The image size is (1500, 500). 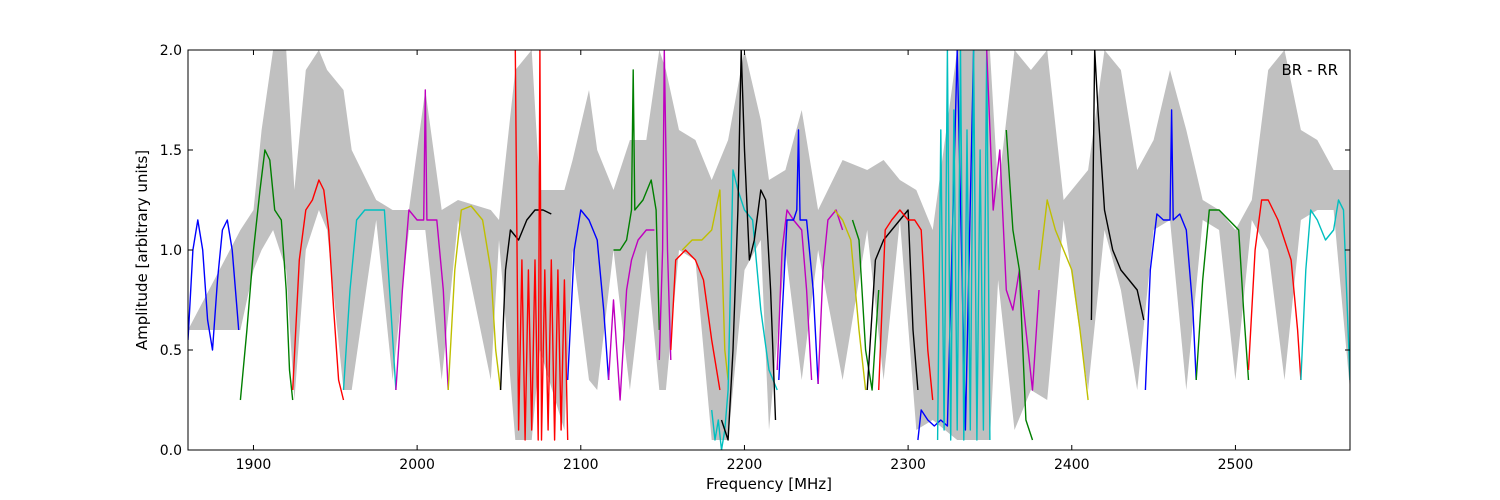 I want to click on y-axis-label: Amplitude [arbitrary units], so click(x=142, y=250).